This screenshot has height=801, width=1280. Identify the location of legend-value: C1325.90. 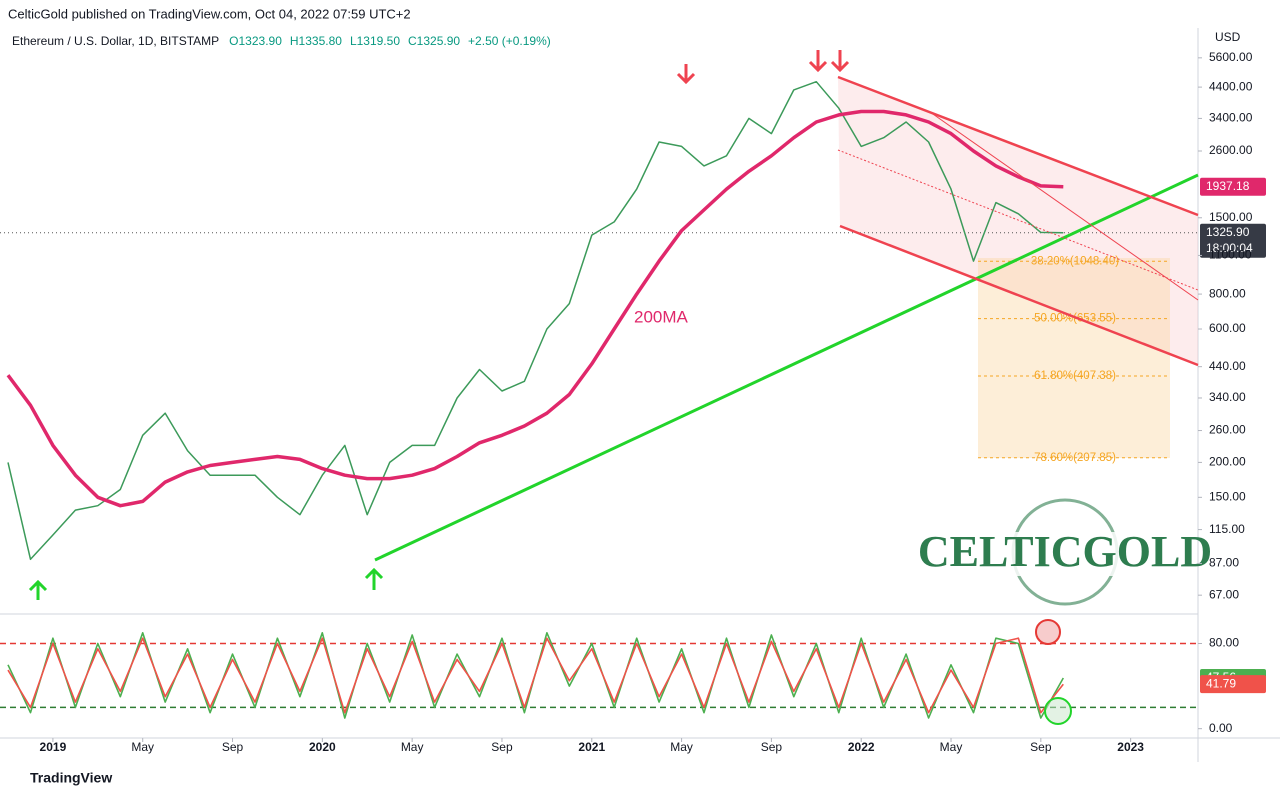
(434, 41).